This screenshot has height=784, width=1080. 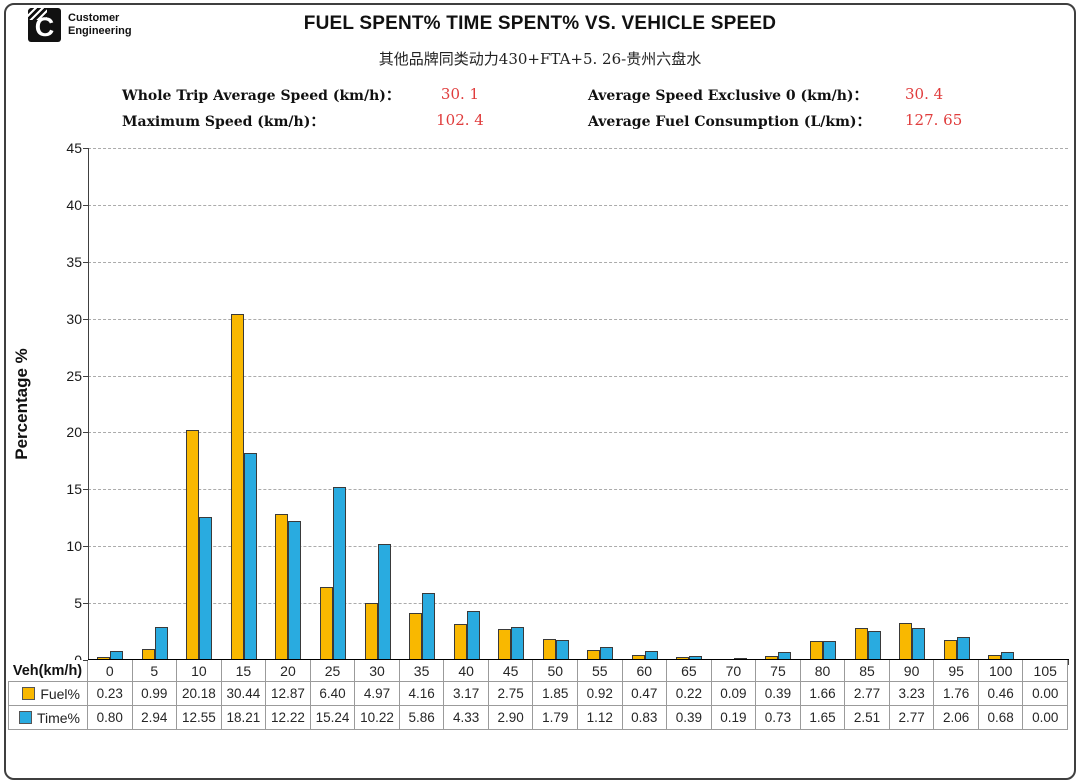 I want to click on x-category-header-0: 0, so click(x=110, y=671).